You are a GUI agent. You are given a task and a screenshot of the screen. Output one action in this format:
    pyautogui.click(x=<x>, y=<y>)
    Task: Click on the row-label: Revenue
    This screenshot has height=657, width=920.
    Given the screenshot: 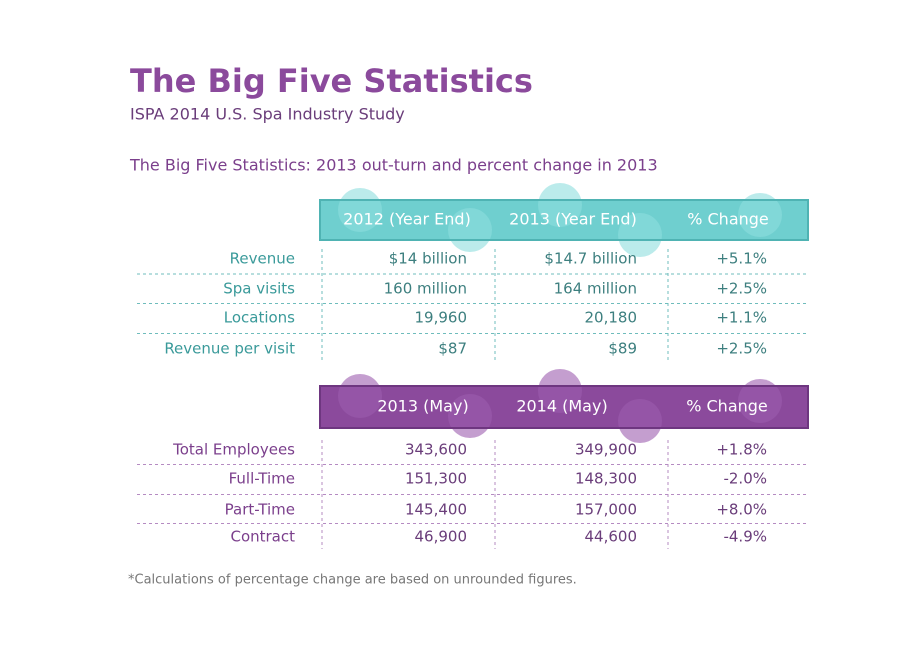 What is the action you would take?
    pyautogui.click(x=262, y=259)
    